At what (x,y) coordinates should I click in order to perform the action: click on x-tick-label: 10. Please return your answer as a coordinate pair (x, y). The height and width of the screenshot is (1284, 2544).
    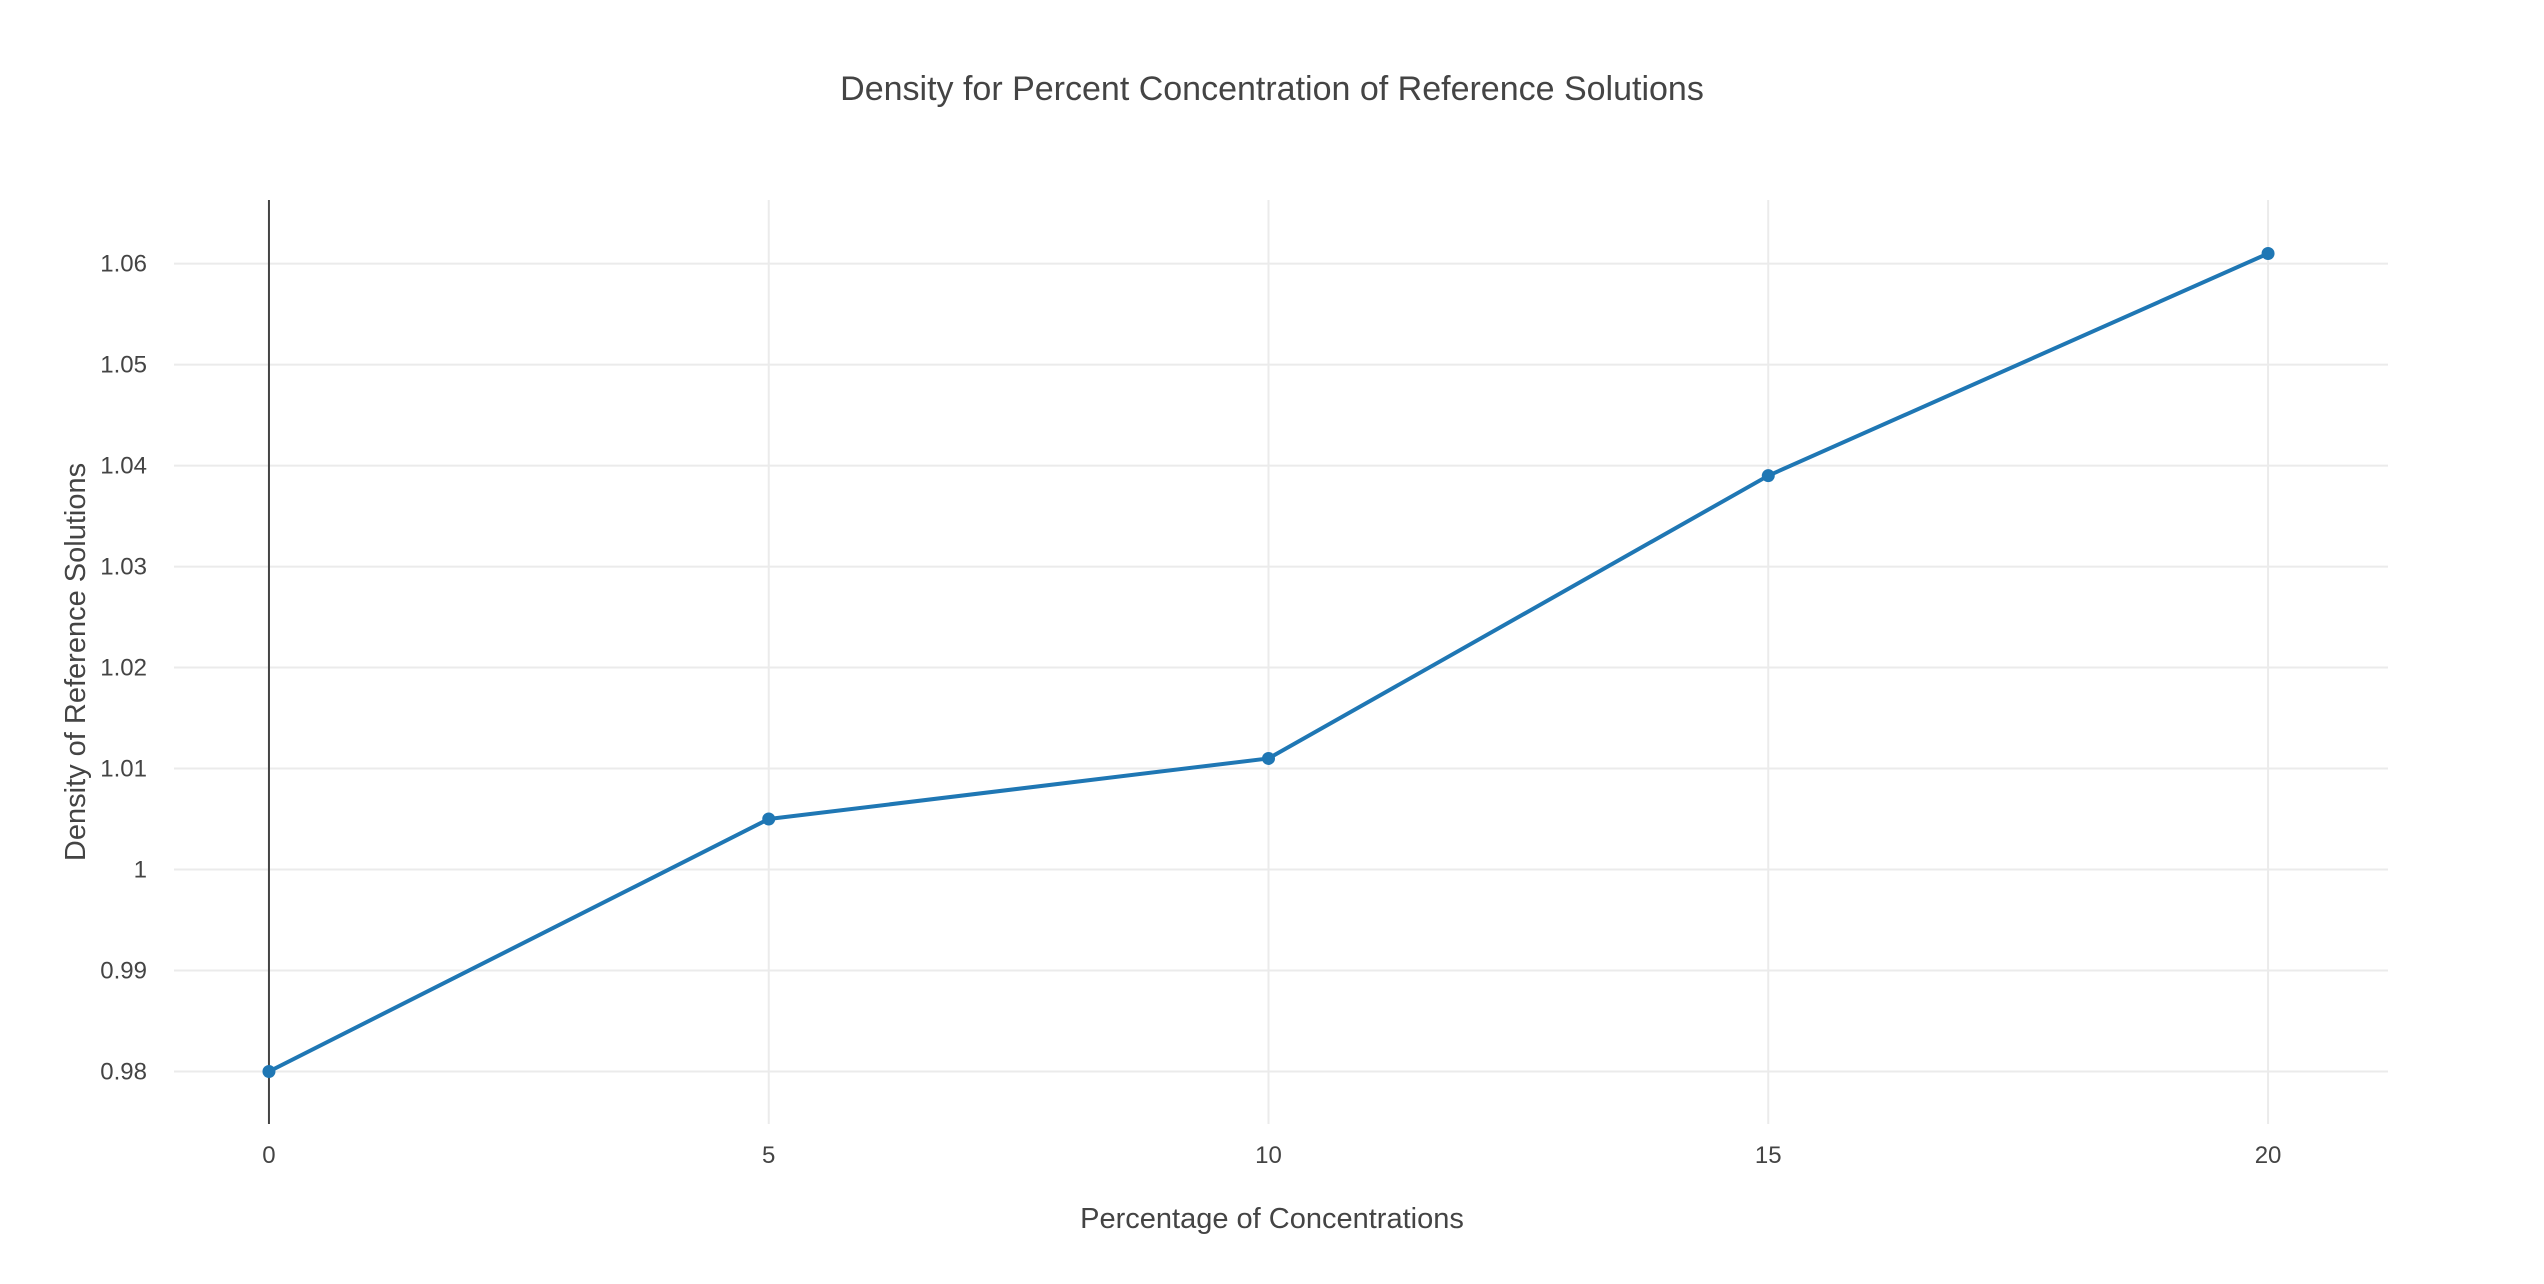
    Looking at the image, I should click on (1268, 1155).